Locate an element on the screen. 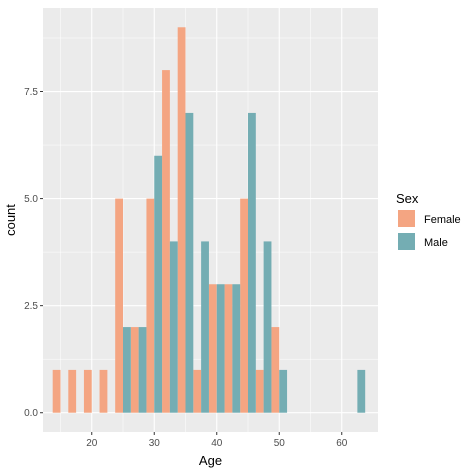 This screenshot has height=474, width=474. x-tick-label: 20 is located at coordinates (92, 443).